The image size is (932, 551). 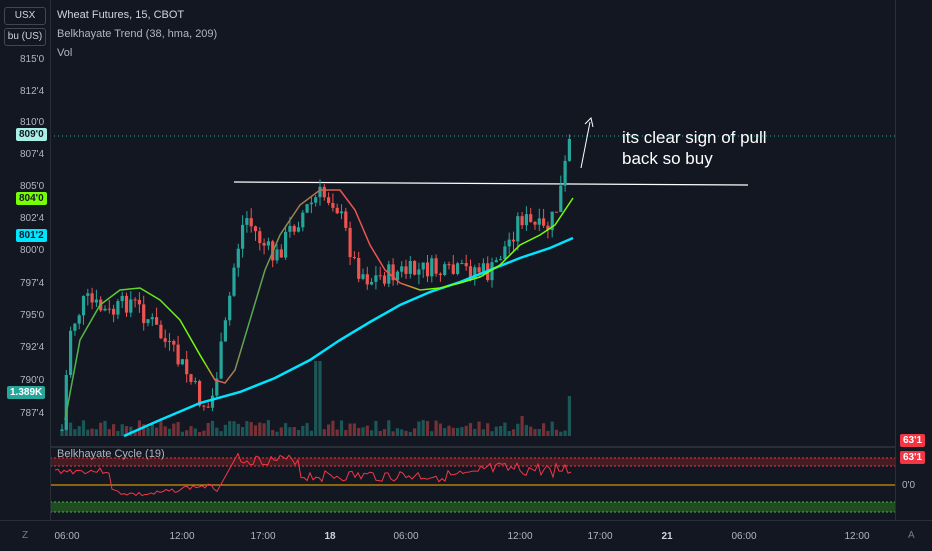 What do you see at coordinates (473, 462) in the screenshot?
I see `osc-red-band` at bounding box center [473, 462].